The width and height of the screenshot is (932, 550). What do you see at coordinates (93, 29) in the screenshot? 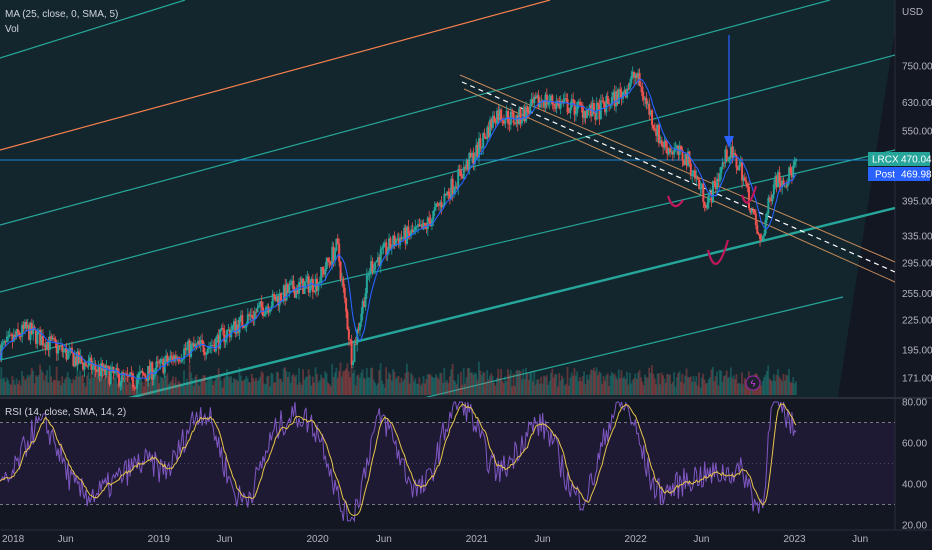
I see `channel-line` at bounding box center [93, 29].